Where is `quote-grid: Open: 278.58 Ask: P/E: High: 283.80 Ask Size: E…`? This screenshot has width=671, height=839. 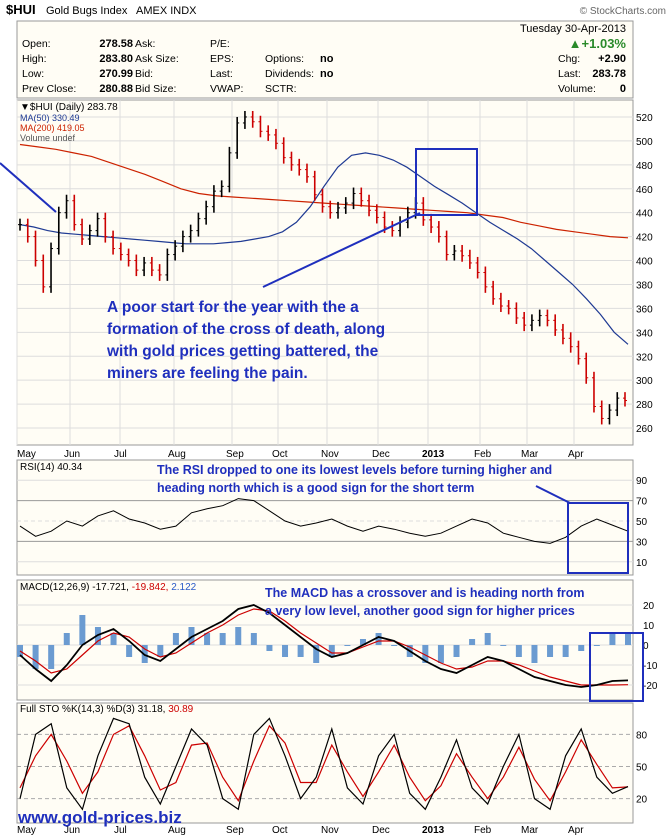
quote-grid: Open: 278.58 Ask: P/E: High: 283.80 Ask Size: E… is located at coordinates (178, 66).